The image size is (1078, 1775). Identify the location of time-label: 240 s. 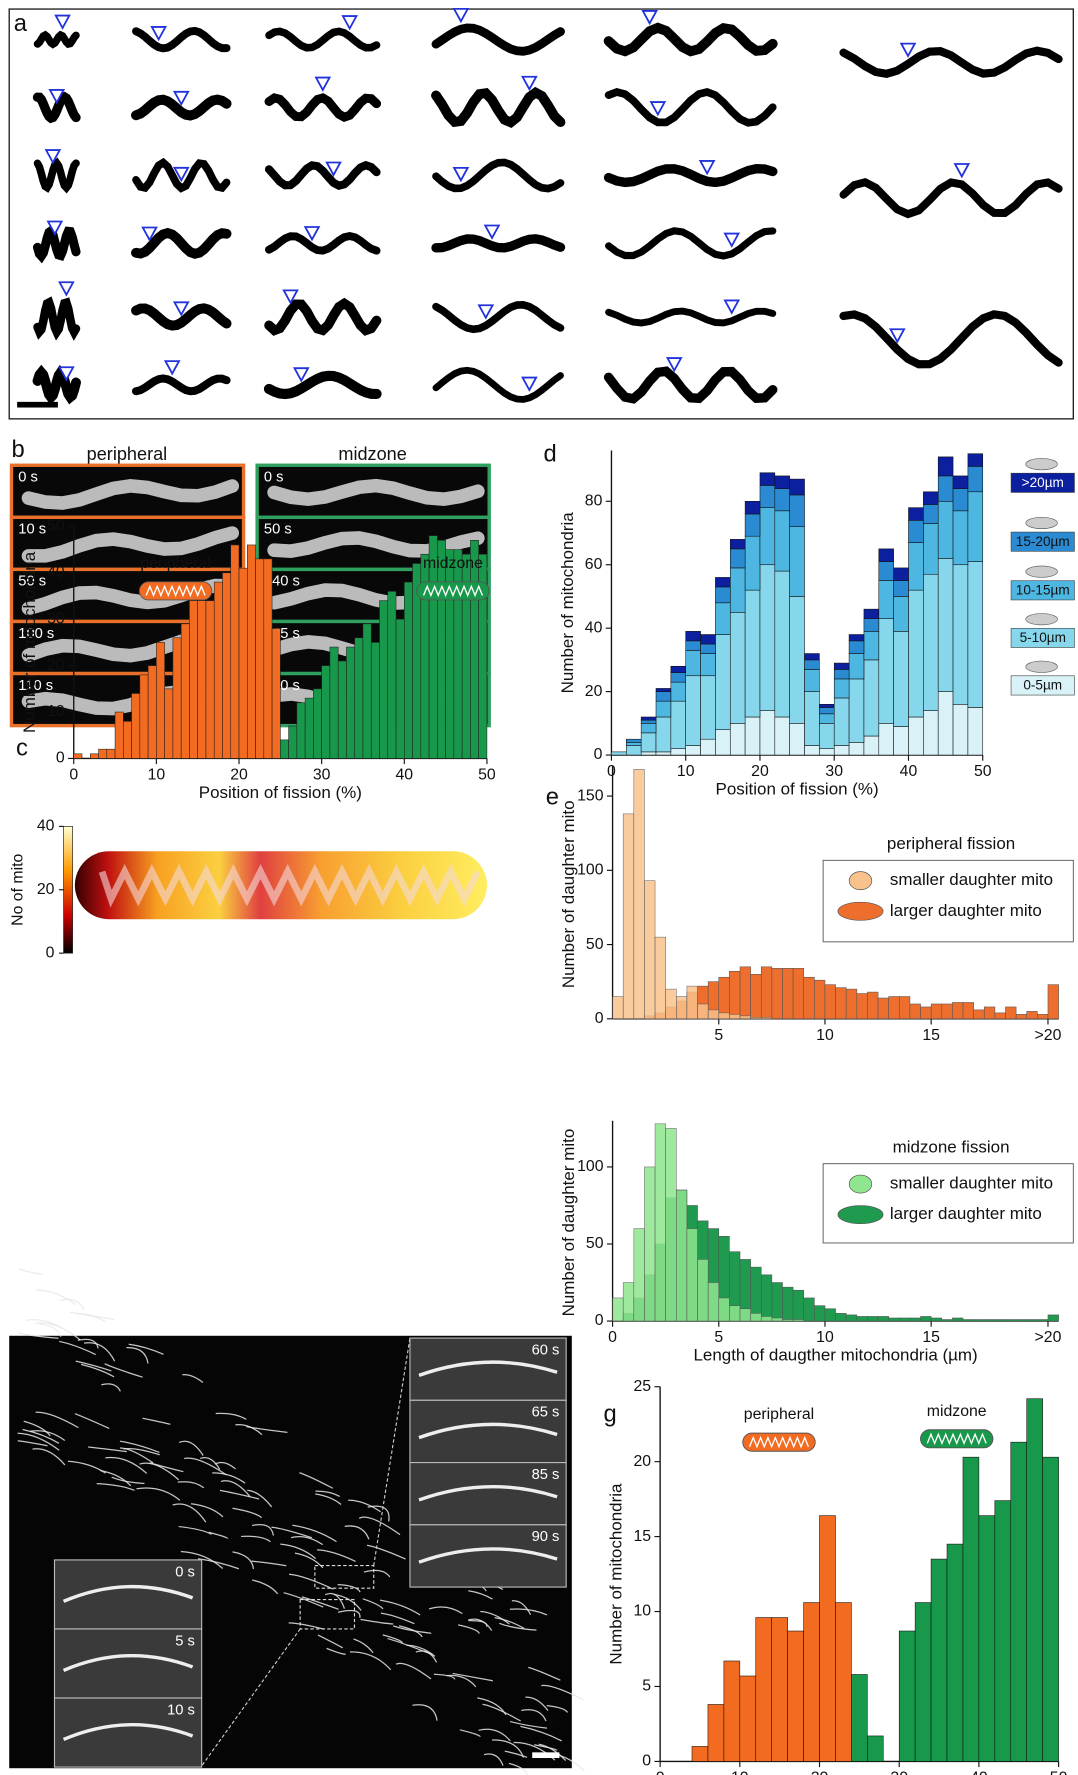
(282, 582).